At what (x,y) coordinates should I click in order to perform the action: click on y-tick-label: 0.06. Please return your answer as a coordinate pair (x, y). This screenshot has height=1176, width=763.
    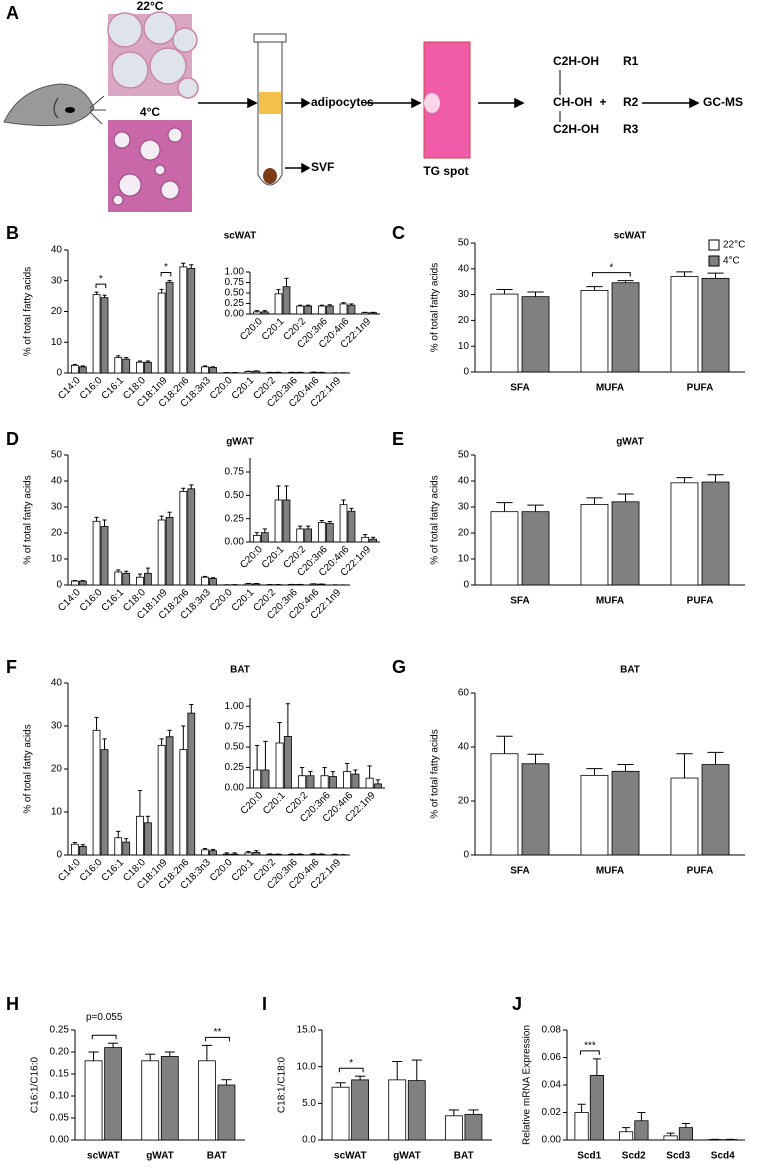
    Looking at the image, I should click on (552, 1057).